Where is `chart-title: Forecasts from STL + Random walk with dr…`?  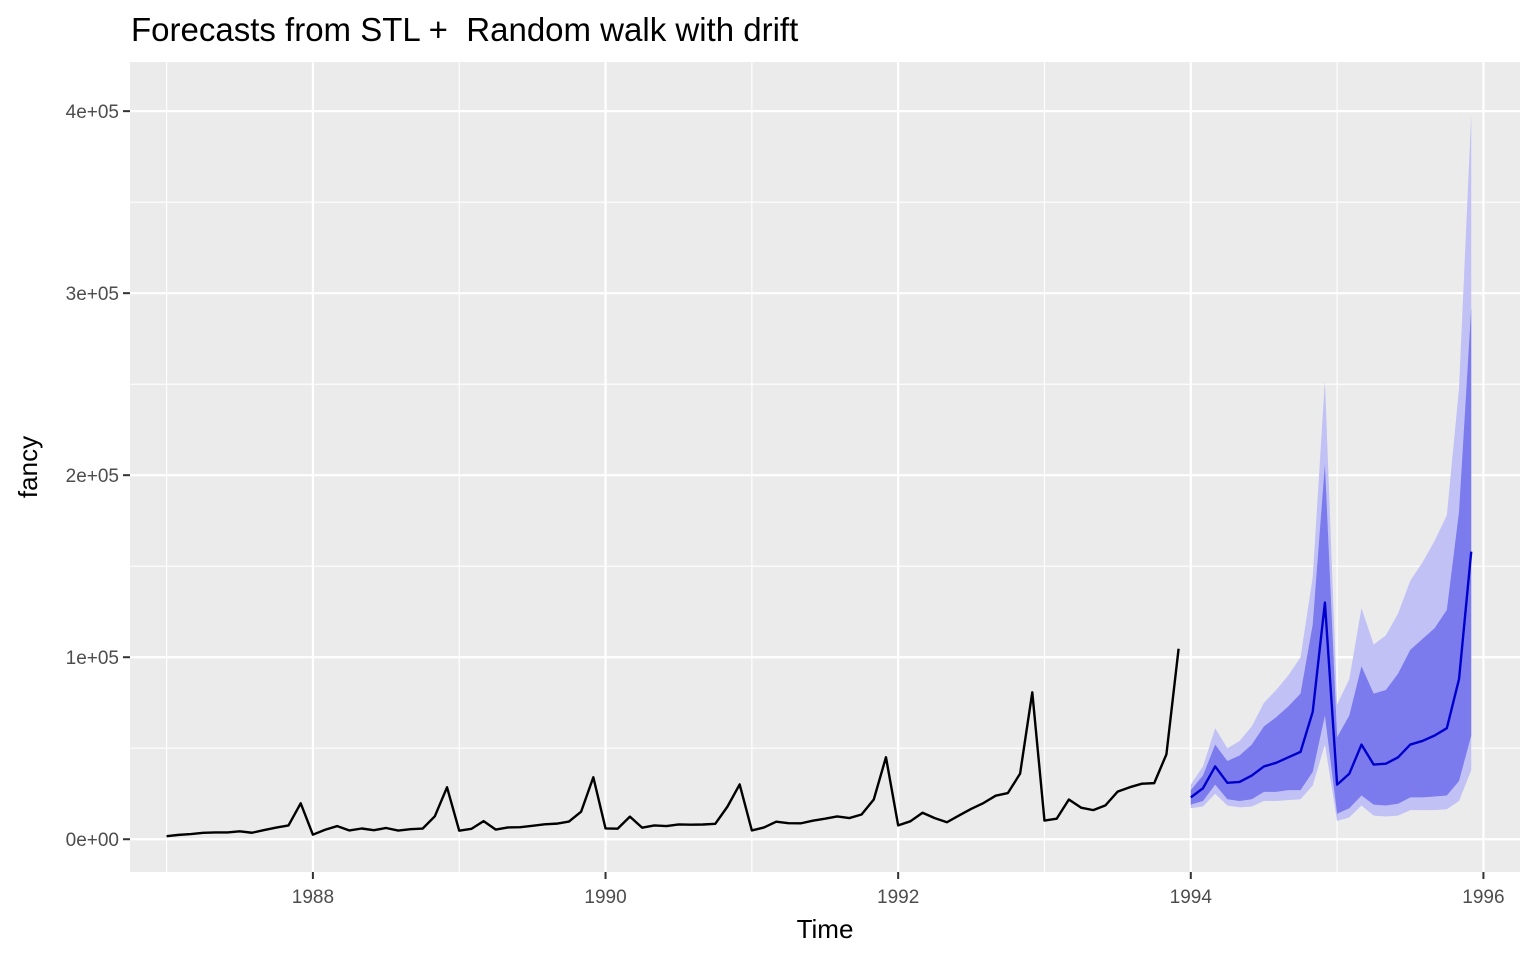 chart-title: Forecasts from STL + Random walk with dr… is located at coordinates (465, 29).